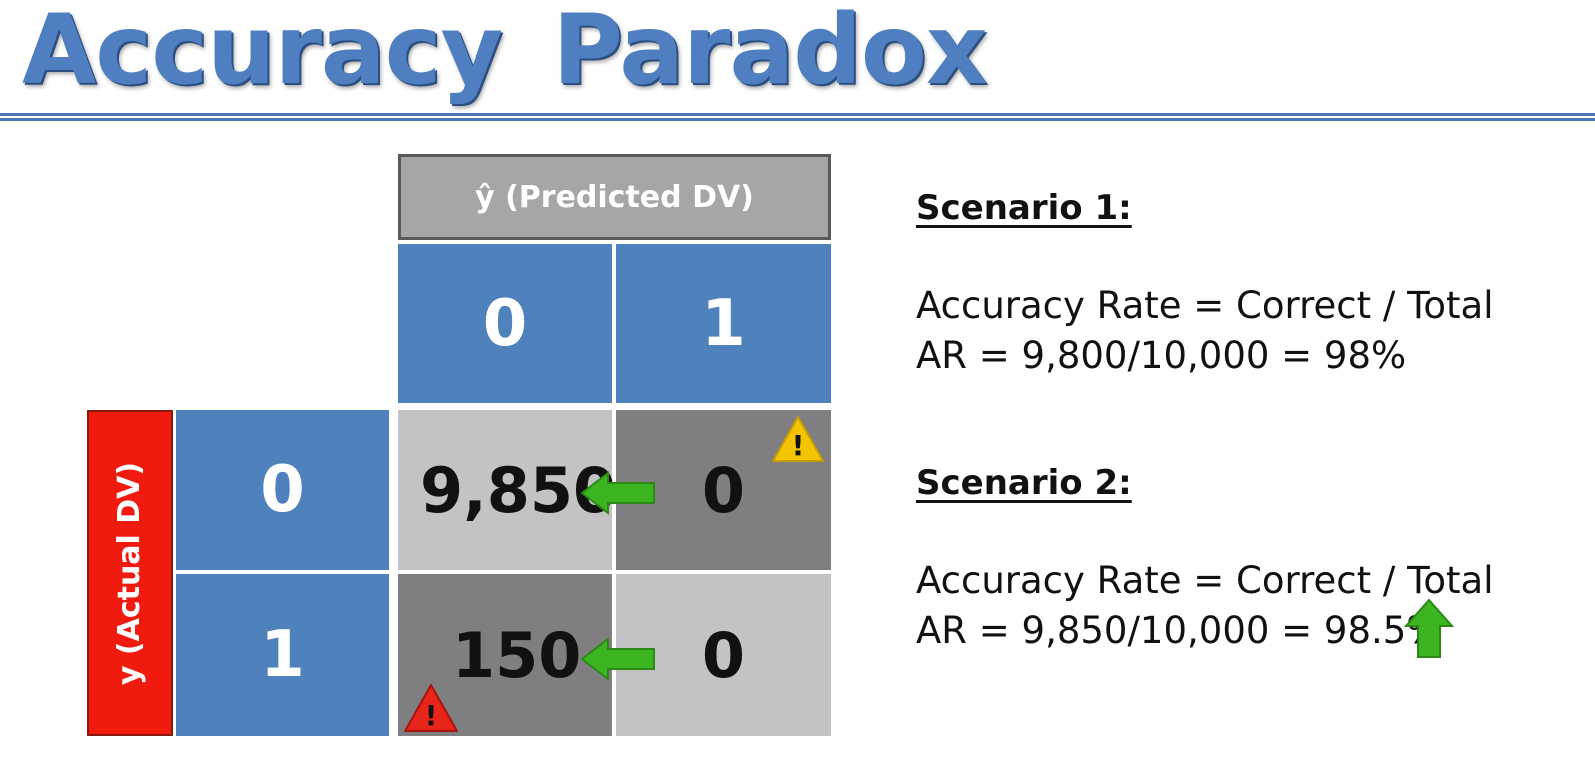 The width and height of the screenshot is (1595, 767). I want to click on actual-label-0: 0, so click(282, 490).